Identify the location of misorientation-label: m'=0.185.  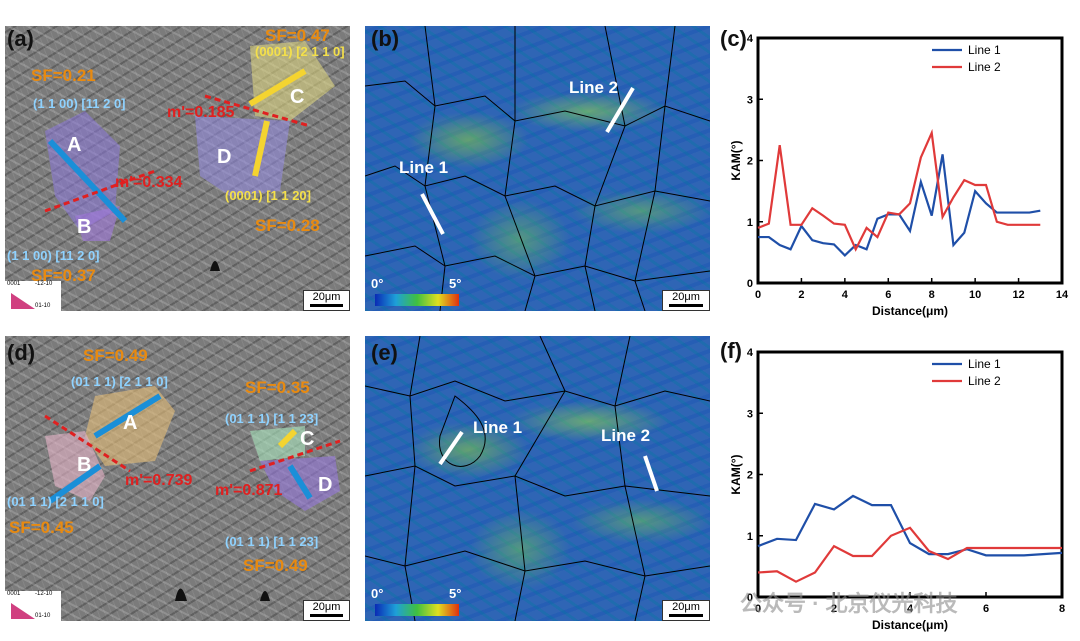
(201, 112).